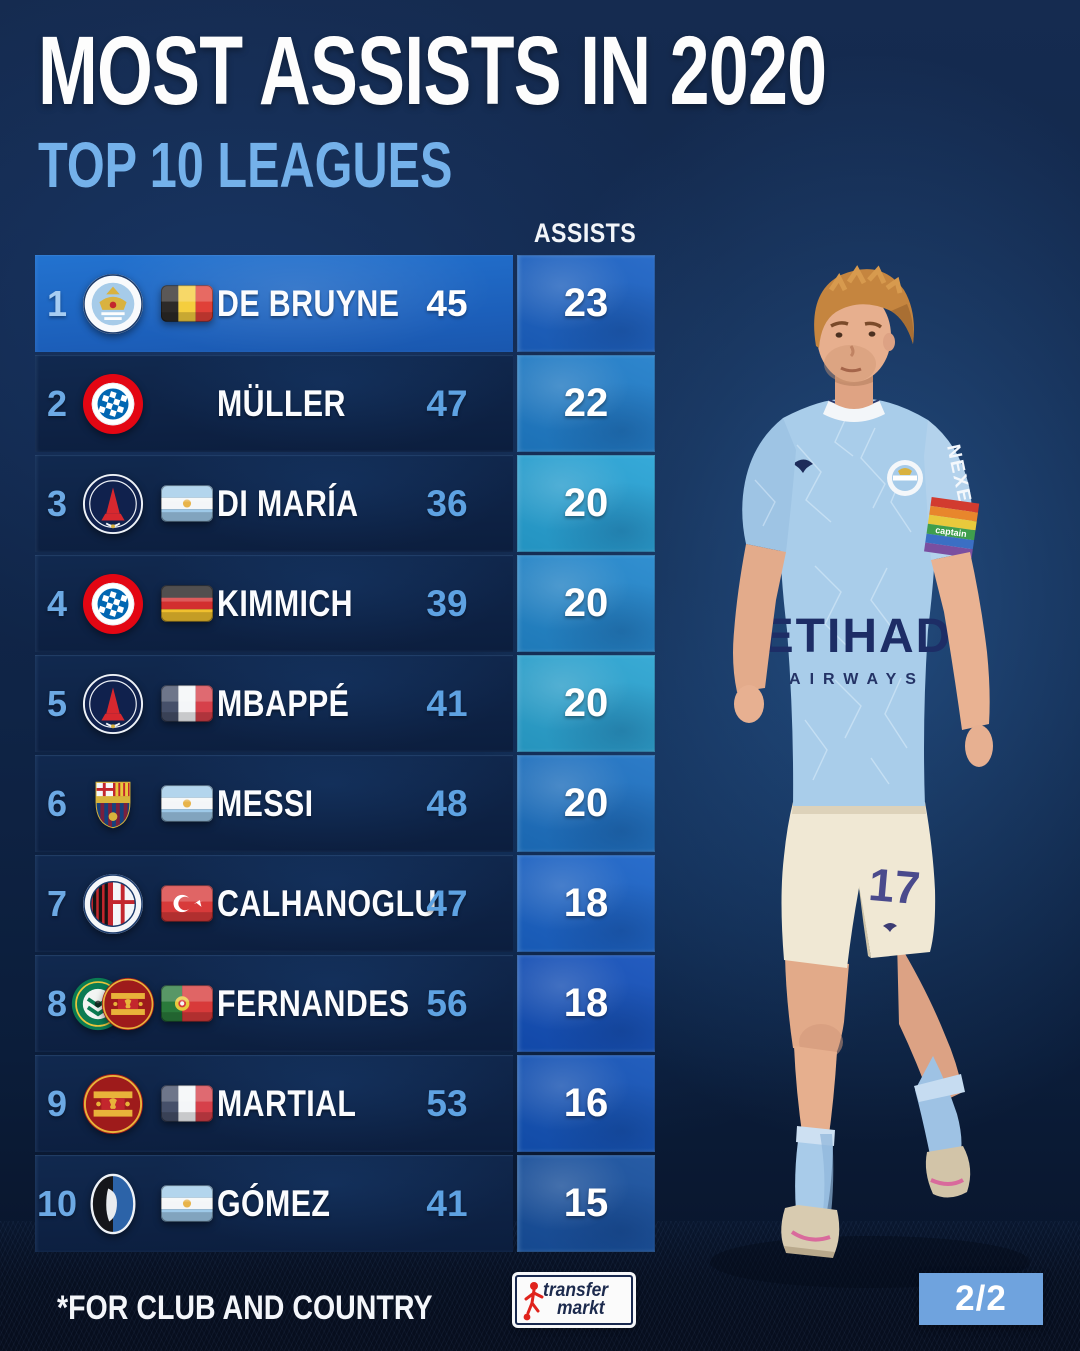 The image size is (1080, 1351). I want to click on games-value: 56, so click(447, 1003).